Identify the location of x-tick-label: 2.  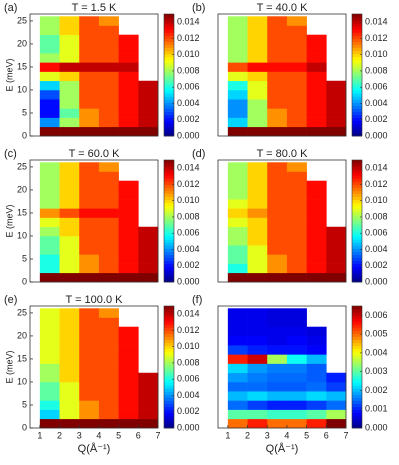
(247, 435).